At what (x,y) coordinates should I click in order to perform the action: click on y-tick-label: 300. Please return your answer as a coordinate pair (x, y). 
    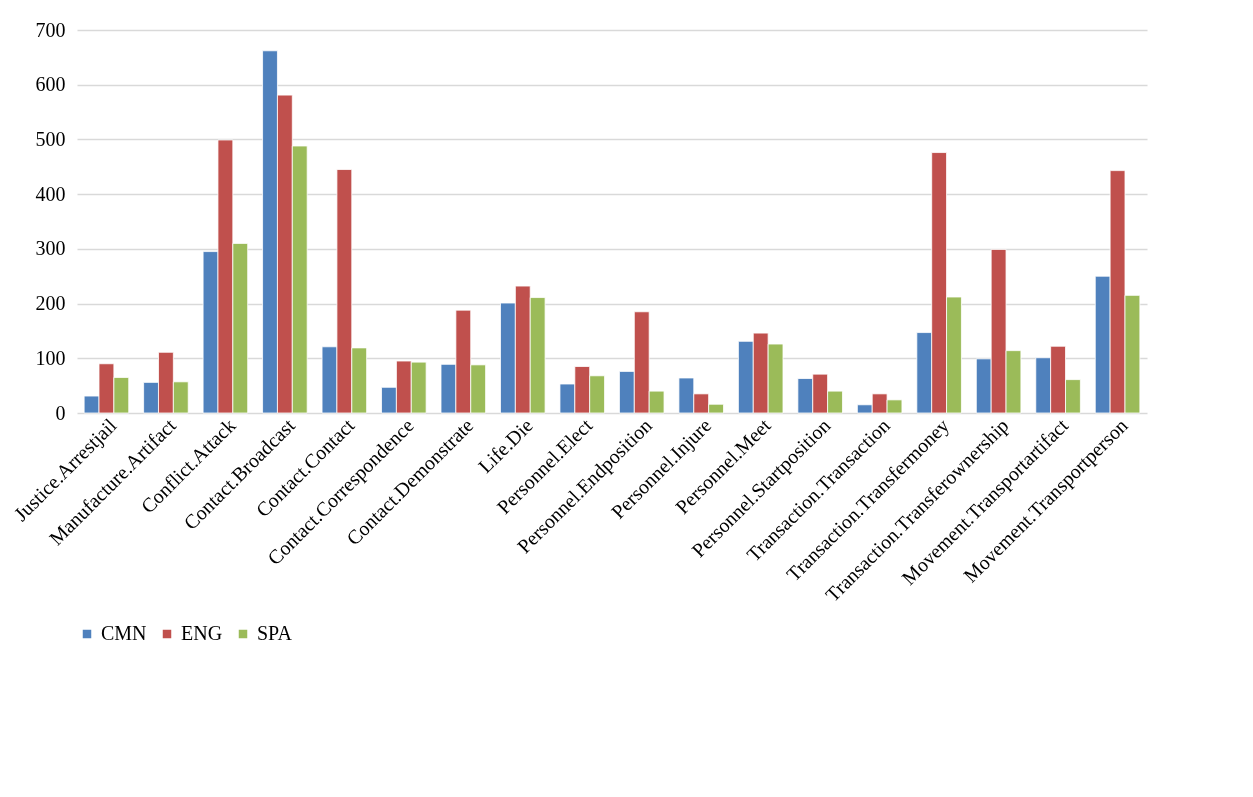
    Looking at the image, I should click on (50, 248).